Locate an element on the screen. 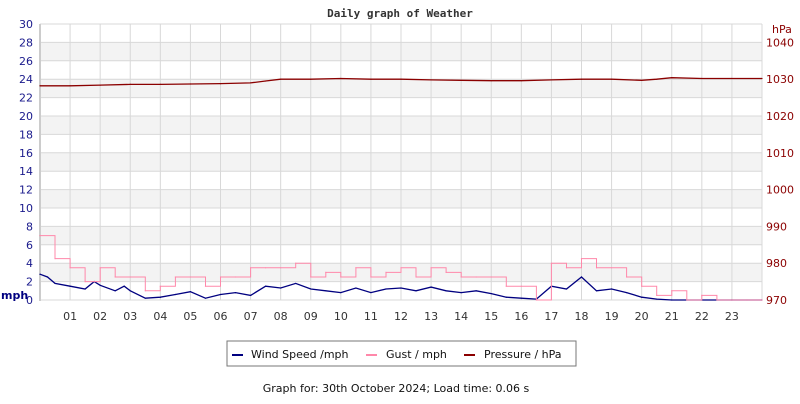 This screenshot has width=800, height=404. x-tick-label: 20 is located at coordinates (642, 316).